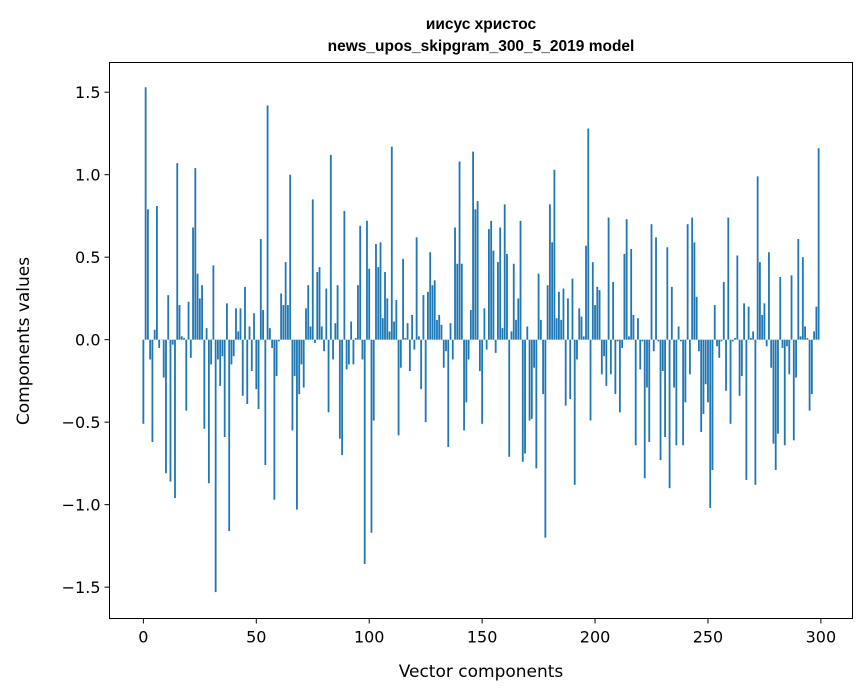  Describe the element at coordinates (143, 637) in the screenshot. I see `x-tick-label: 0` at that location.